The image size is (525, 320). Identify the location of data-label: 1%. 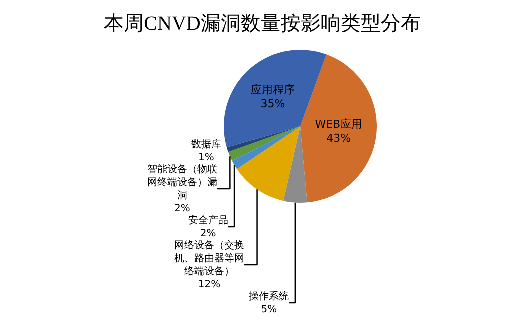
(206, 158).